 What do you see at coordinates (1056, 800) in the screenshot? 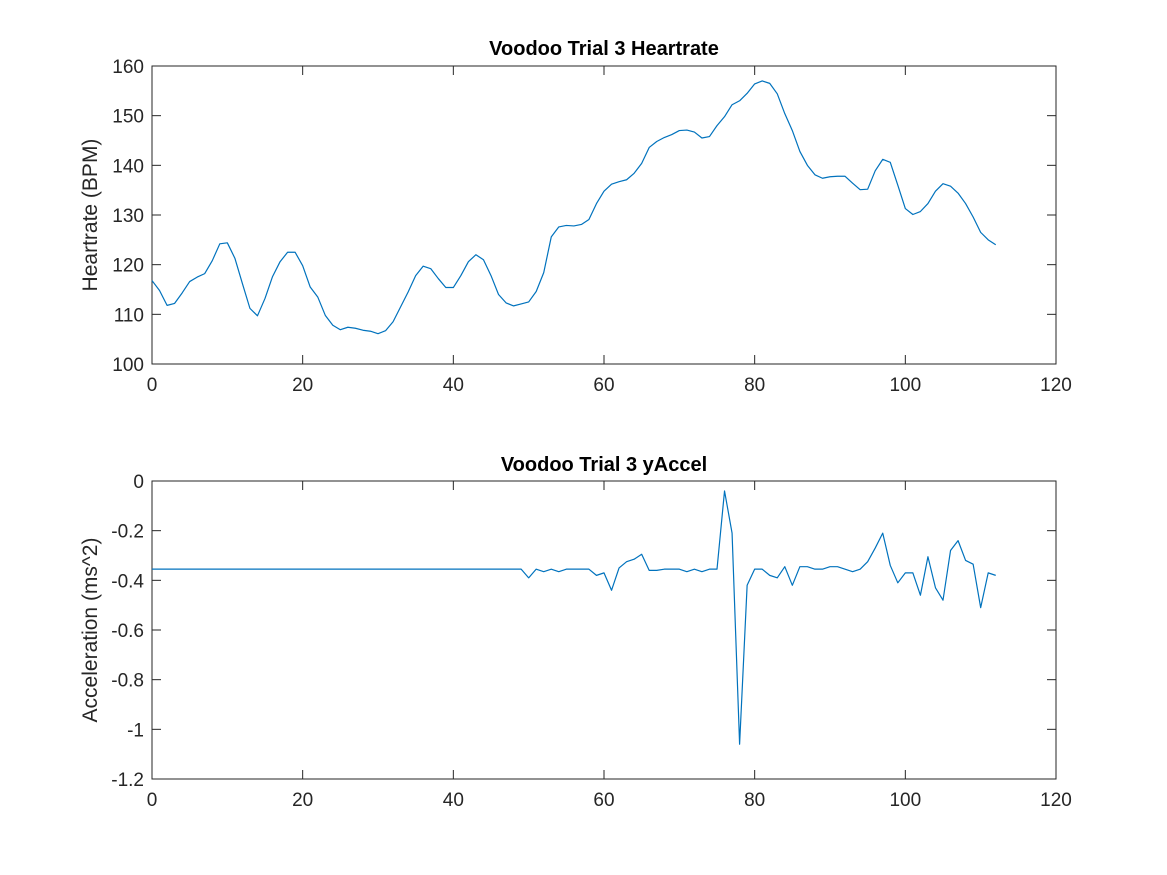
I see `yaccel-x-tick-label: 120` at bounding box center [1056, 800].